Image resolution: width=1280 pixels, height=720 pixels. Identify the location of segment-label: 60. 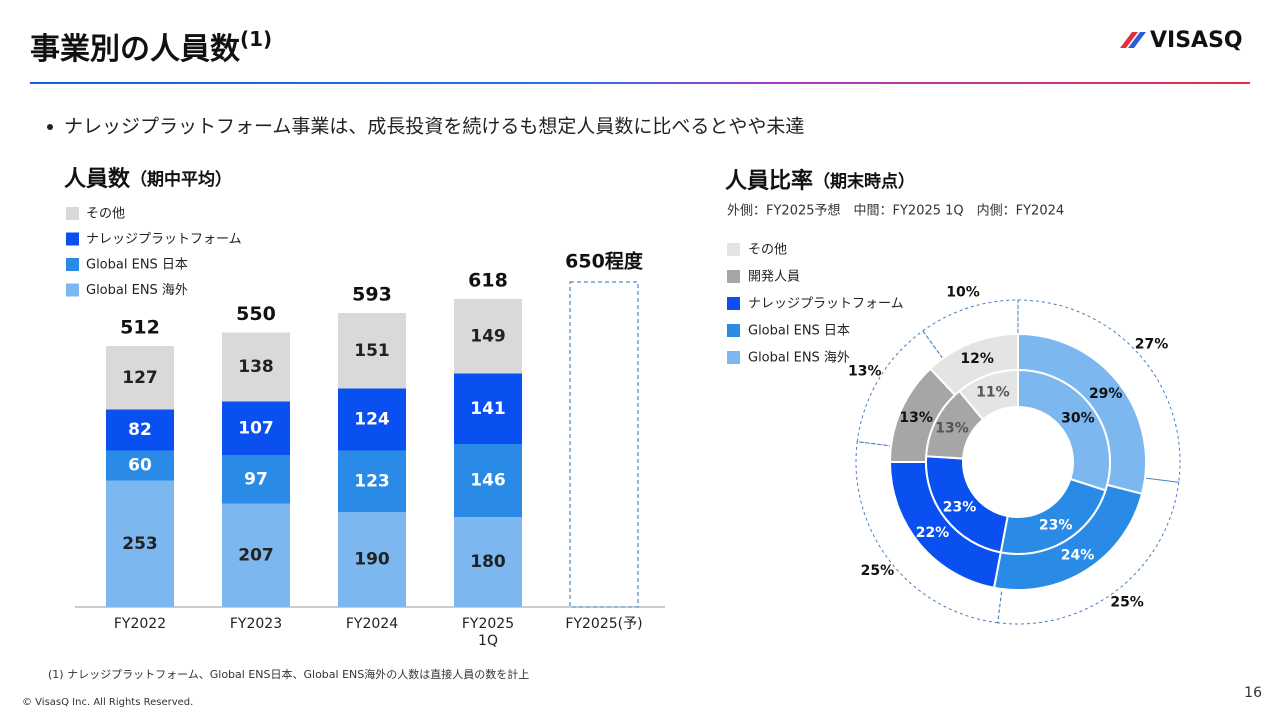
(140, 466).